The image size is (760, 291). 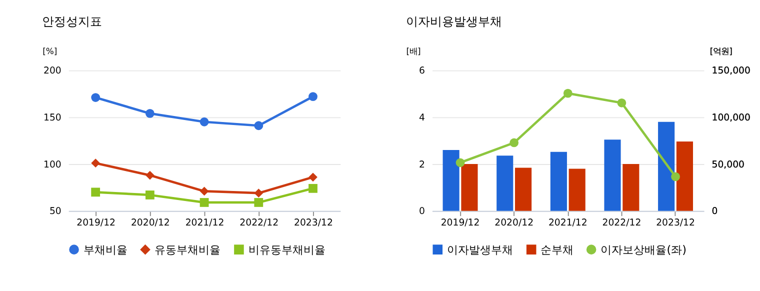 I want to click on y2-axis-title: [억원], so click(x=721, y=51).